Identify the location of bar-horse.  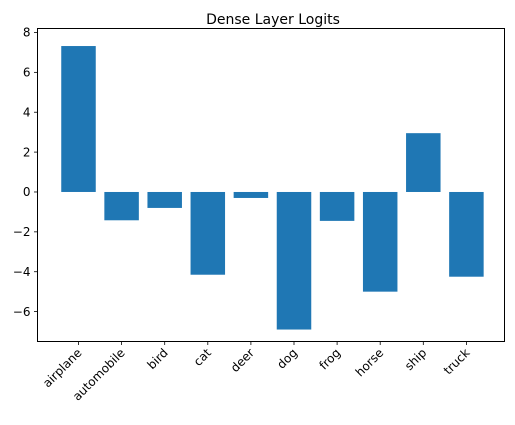
(380, 241).